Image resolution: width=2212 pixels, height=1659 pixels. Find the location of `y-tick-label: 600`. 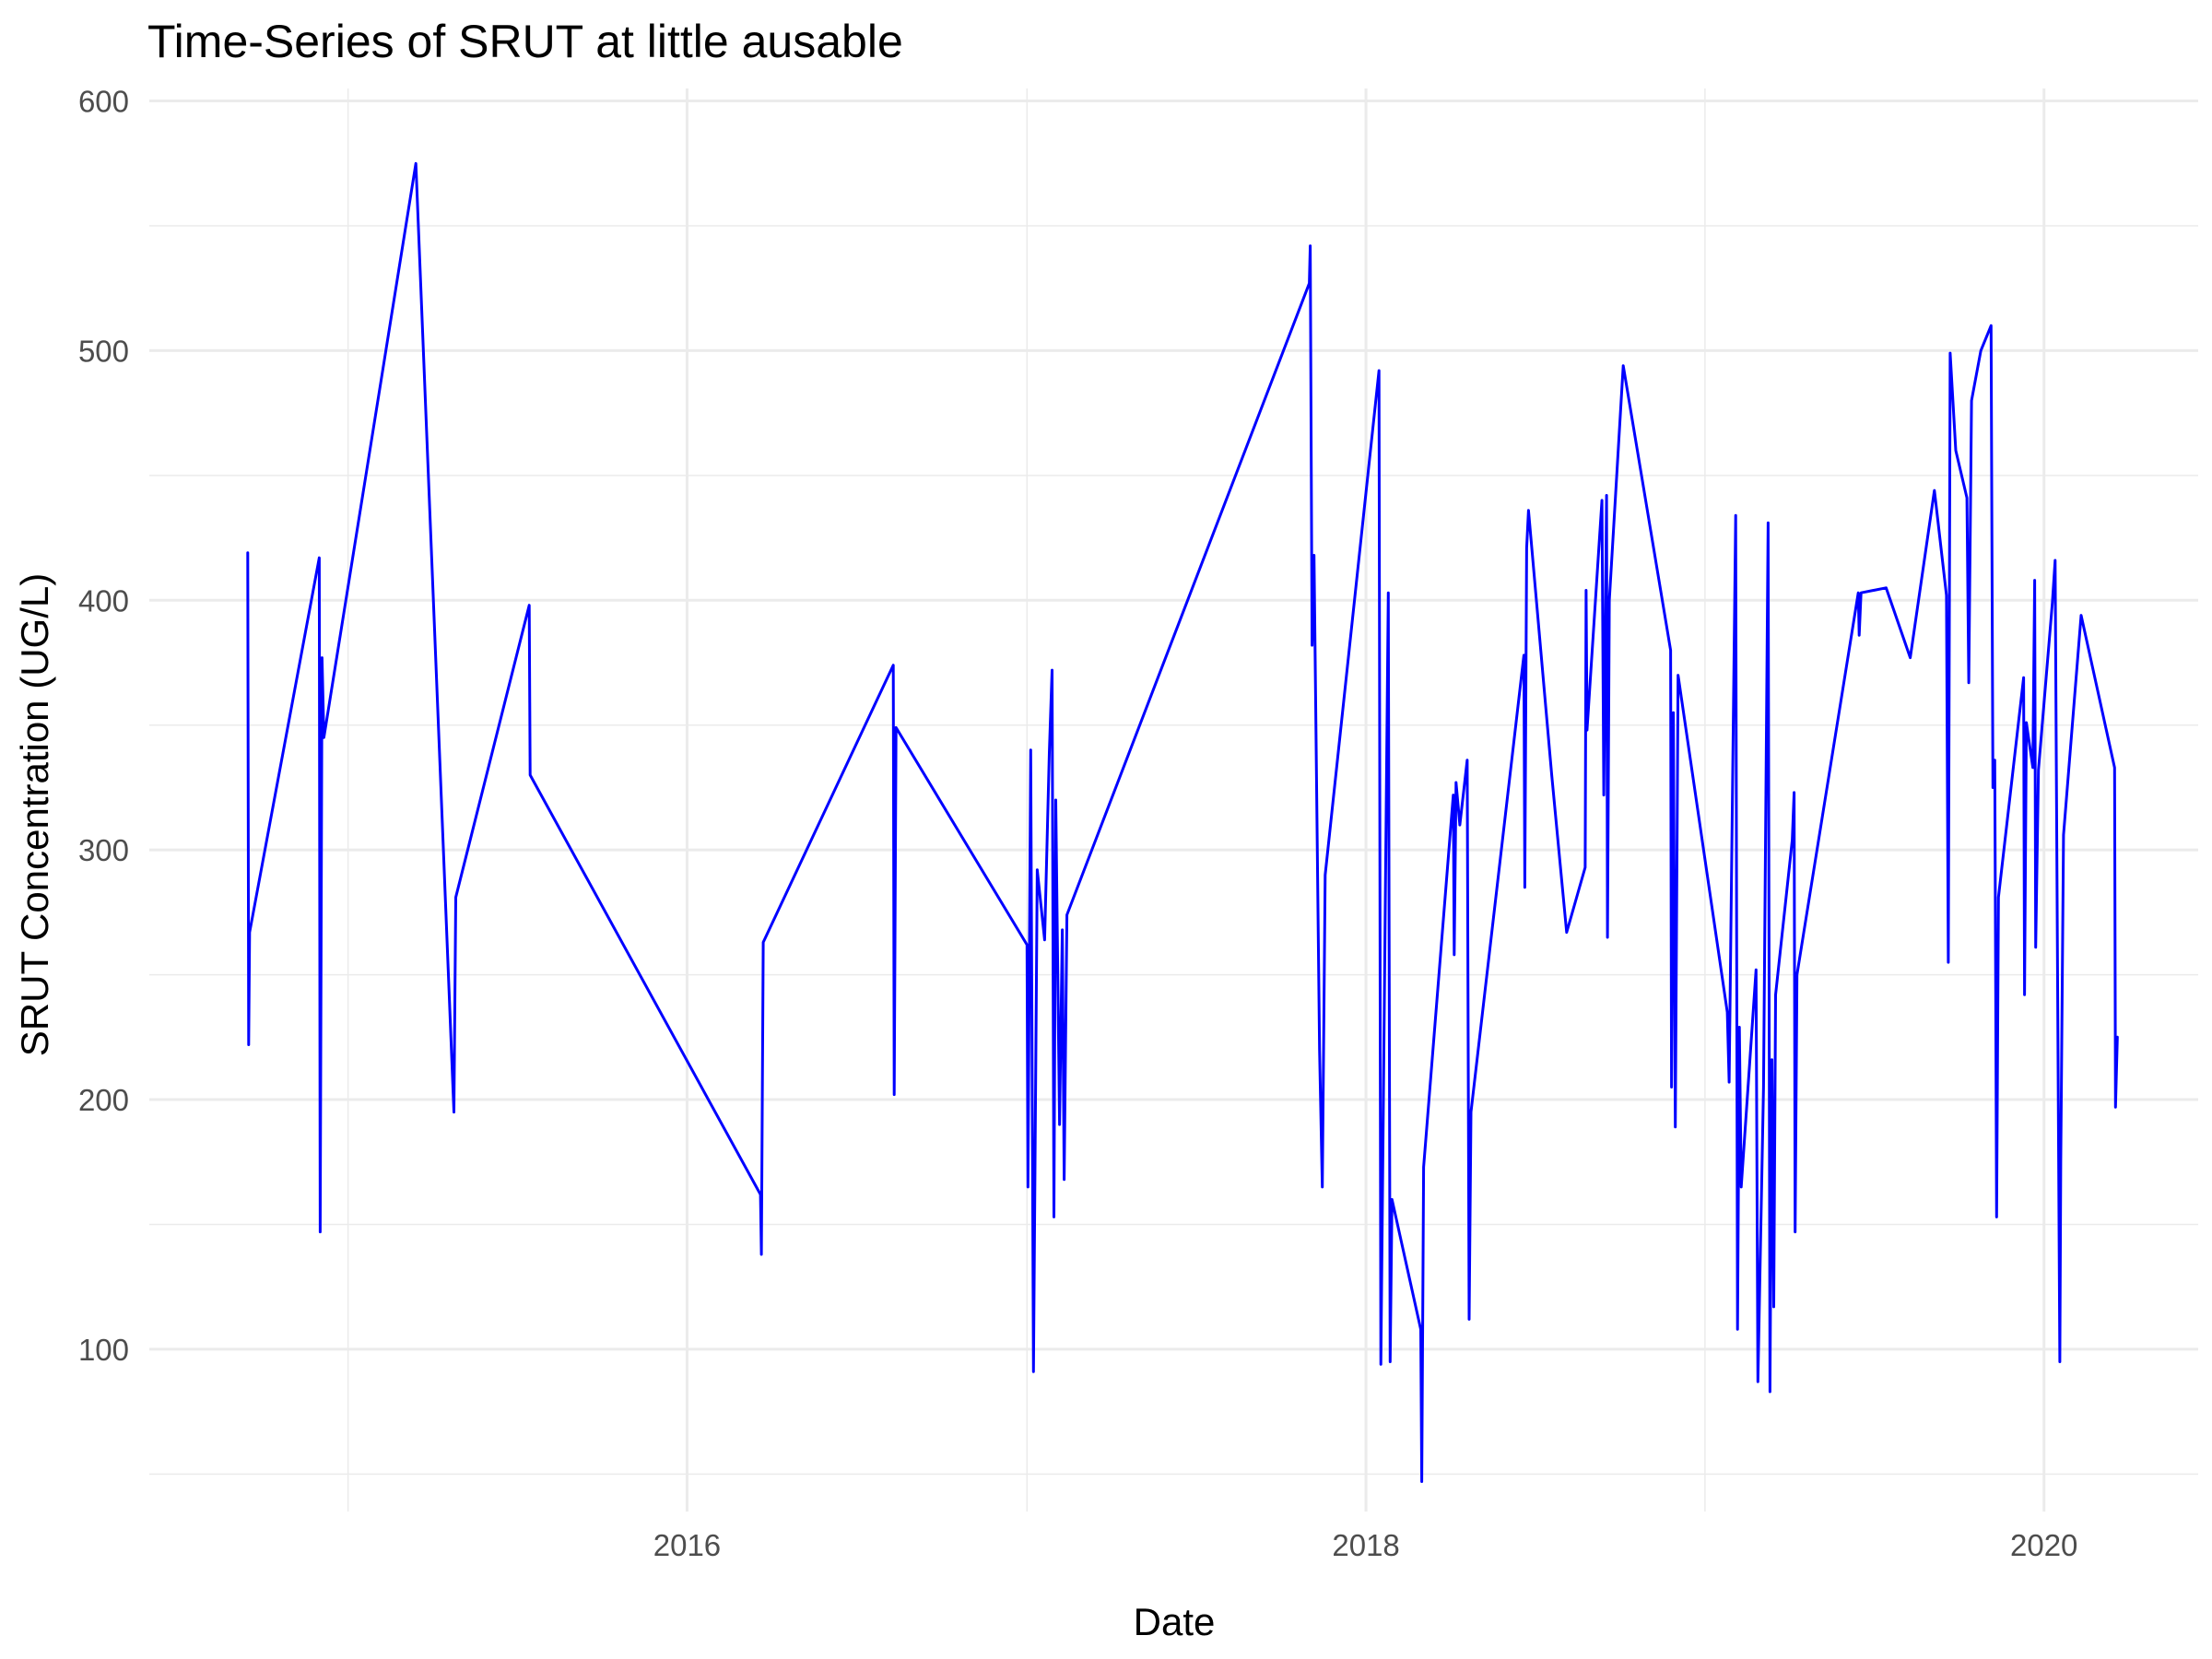

y-tick-label: 600 is located at coordinates (103, 102).